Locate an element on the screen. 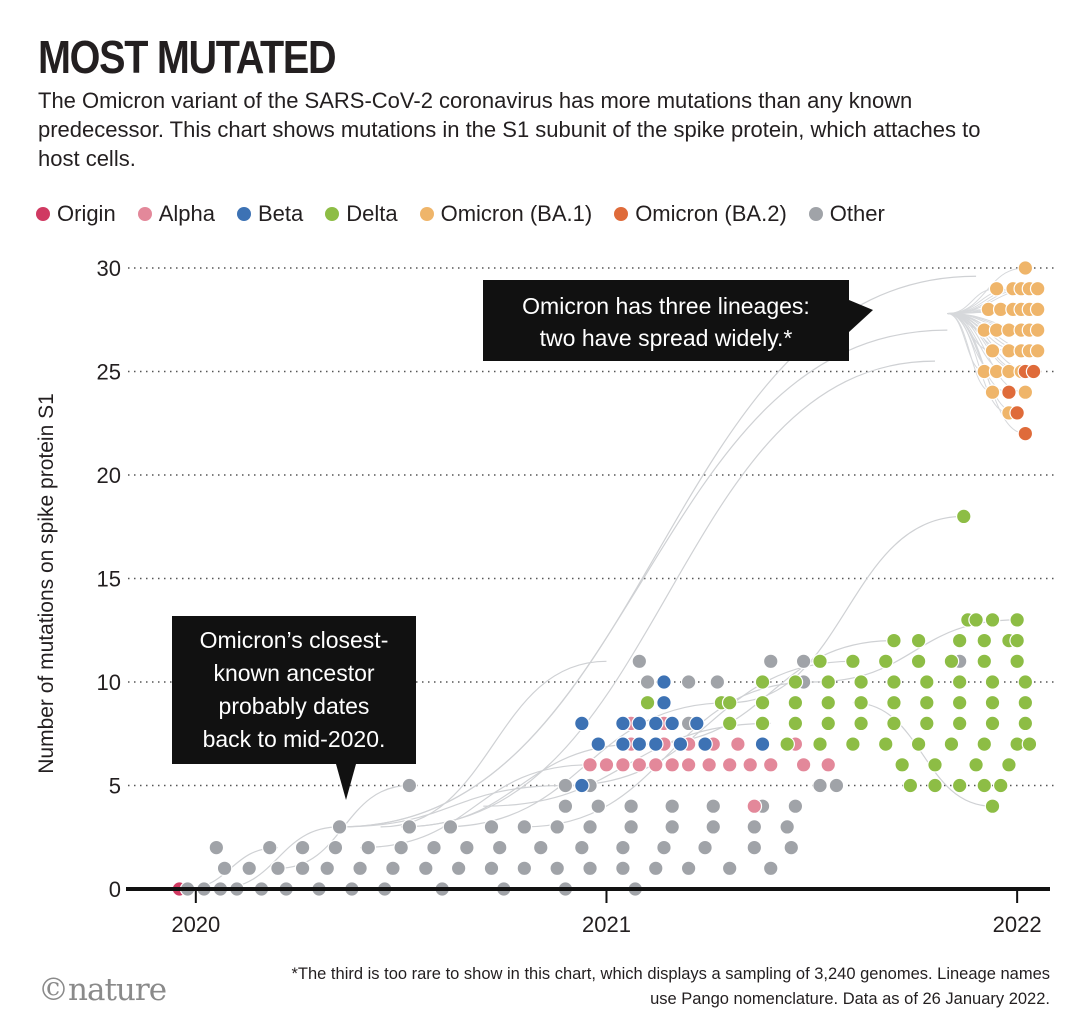  legend-label-omicron-ba2: Omicron (BA.2) is located at coordinates (711, 213).